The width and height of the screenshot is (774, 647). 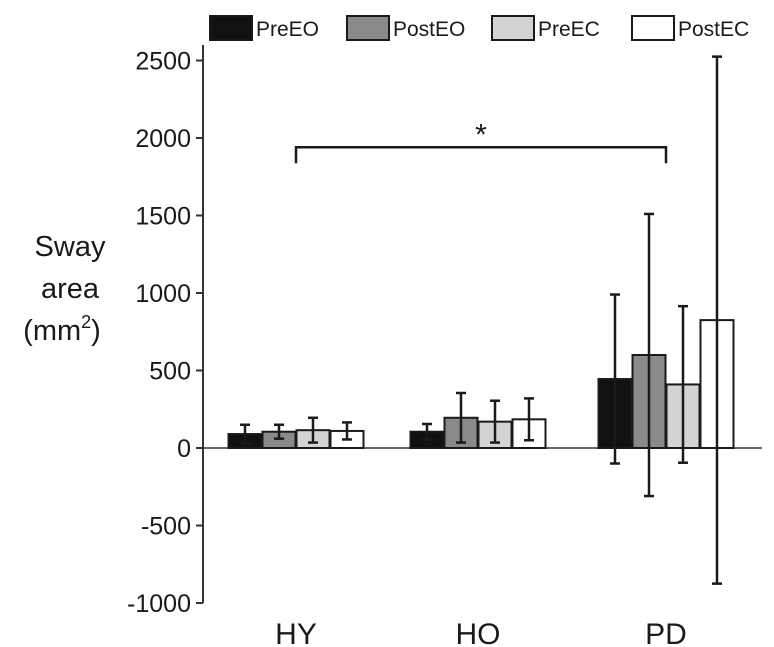 I want to click on legend-swatch-posteo, so click(x=368, y=28).